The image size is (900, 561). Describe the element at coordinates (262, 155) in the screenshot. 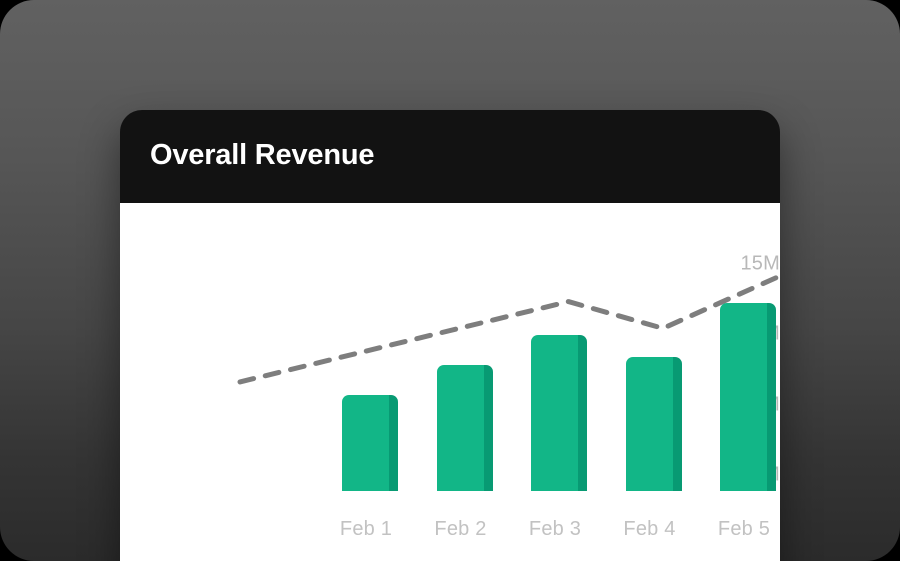

I see `page-title: Overall Revenue` at that location.